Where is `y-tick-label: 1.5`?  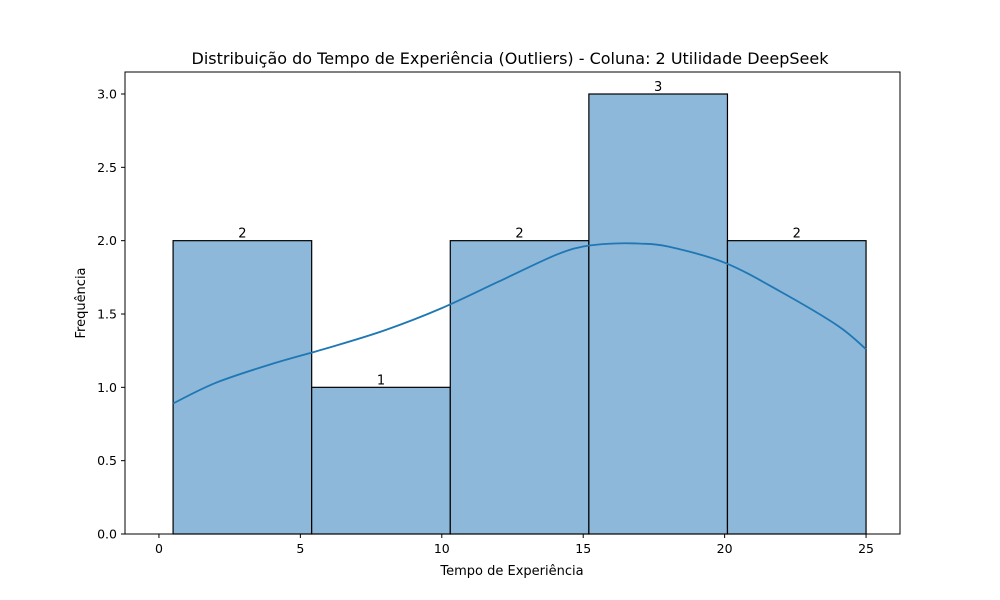 y-tick-label: 1.5 is located at coordinates (107, 314).